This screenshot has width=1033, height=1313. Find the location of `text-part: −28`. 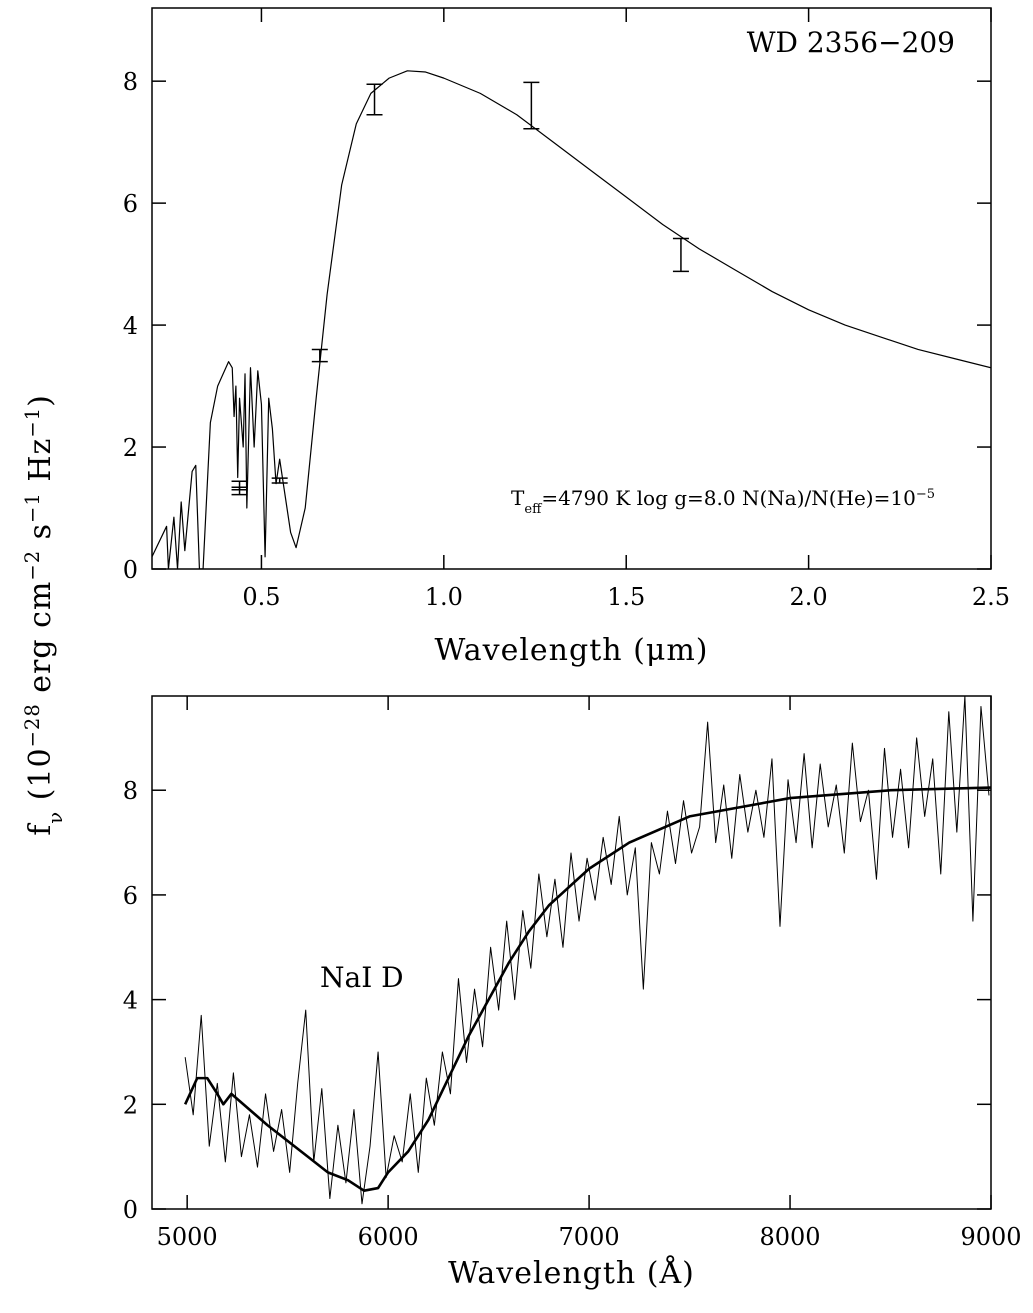

text-part: −28 is located at coordinates (32, 725).